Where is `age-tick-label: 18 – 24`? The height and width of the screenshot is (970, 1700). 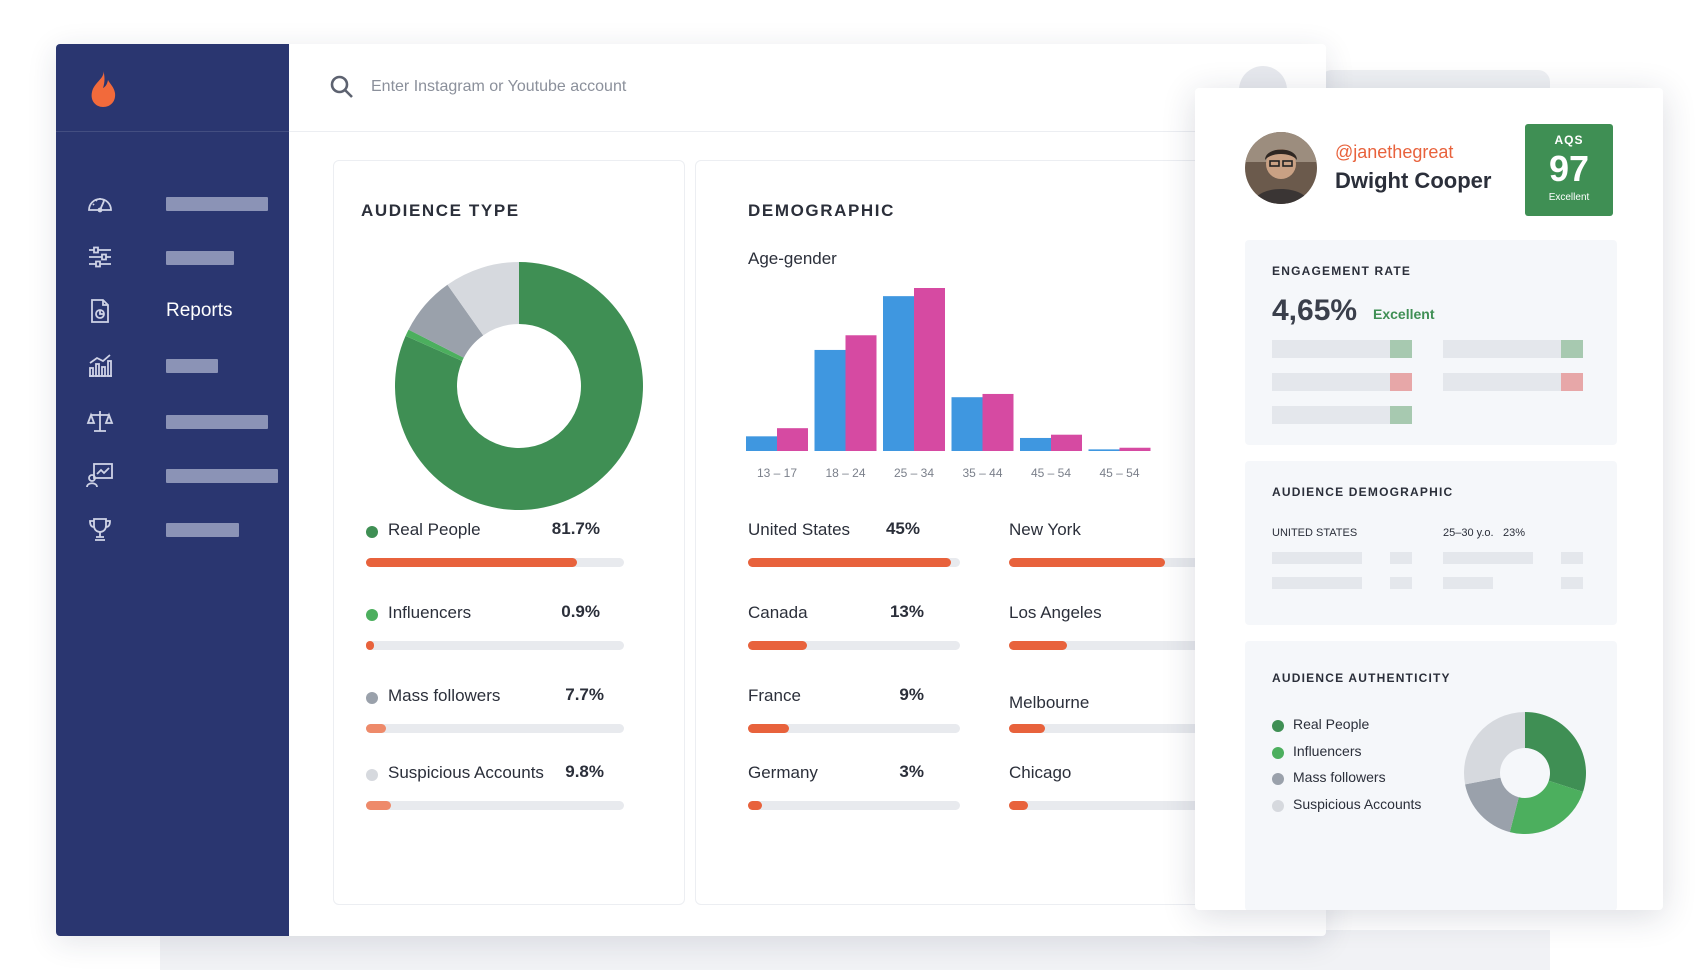 age-tick-label: 18 – 24 is located at coordinates (845, 473).